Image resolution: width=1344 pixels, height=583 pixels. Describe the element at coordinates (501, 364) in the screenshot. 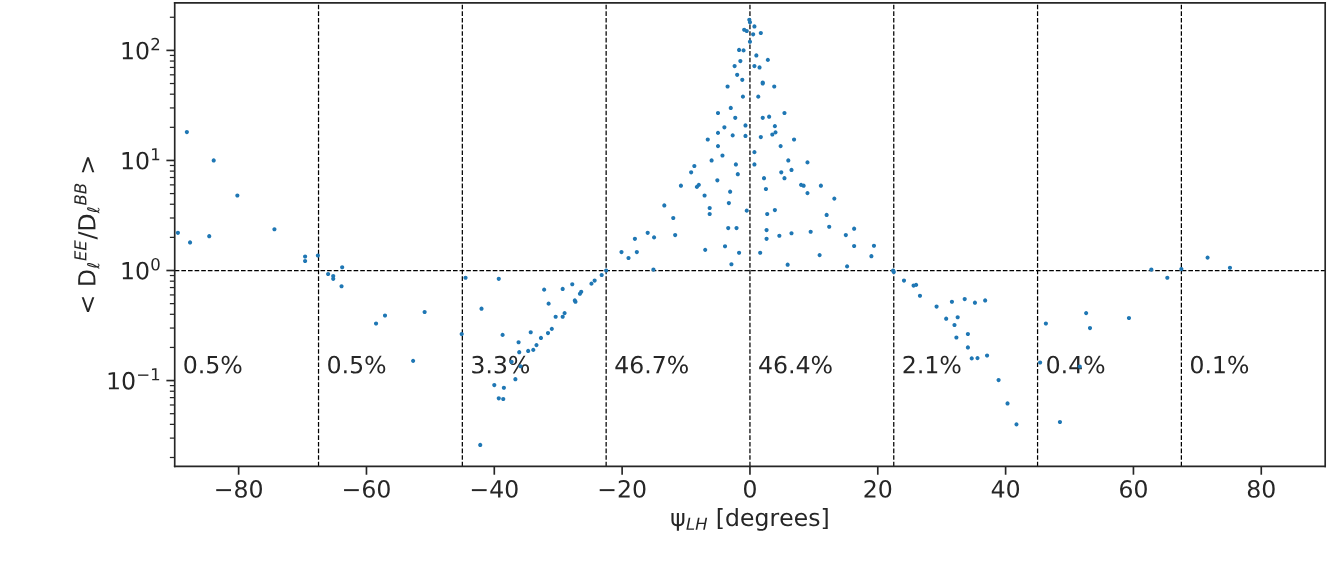

I see `annotation: 3.3%` at that location.